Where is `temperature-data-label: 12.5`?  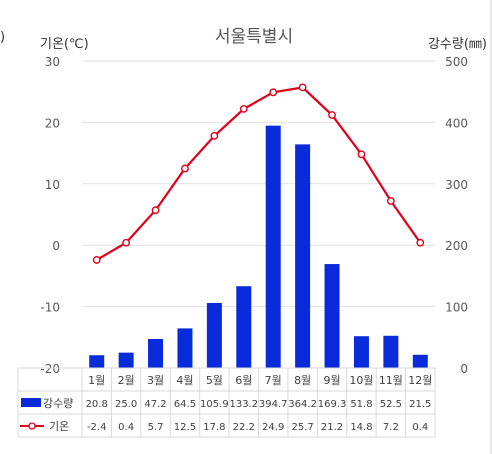 temperature-data-label: 12.5 is located at coordinates (185, 427).